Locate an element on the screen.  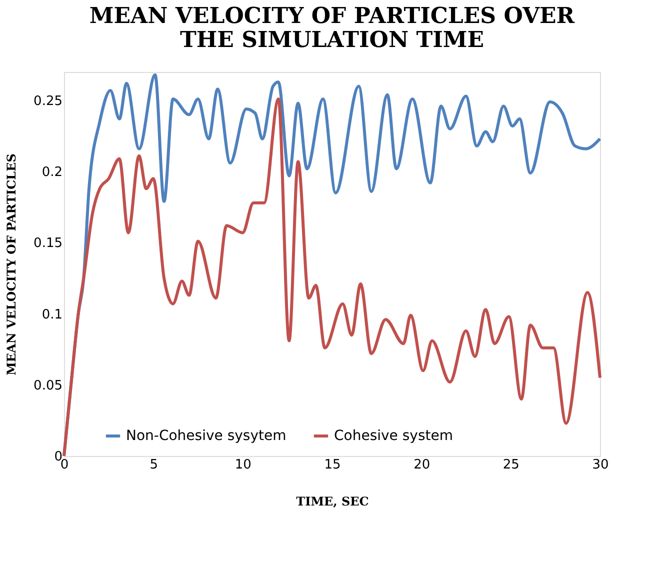
legend-label: Non-Cohesive sysytem is located at coordinates (206, 436).